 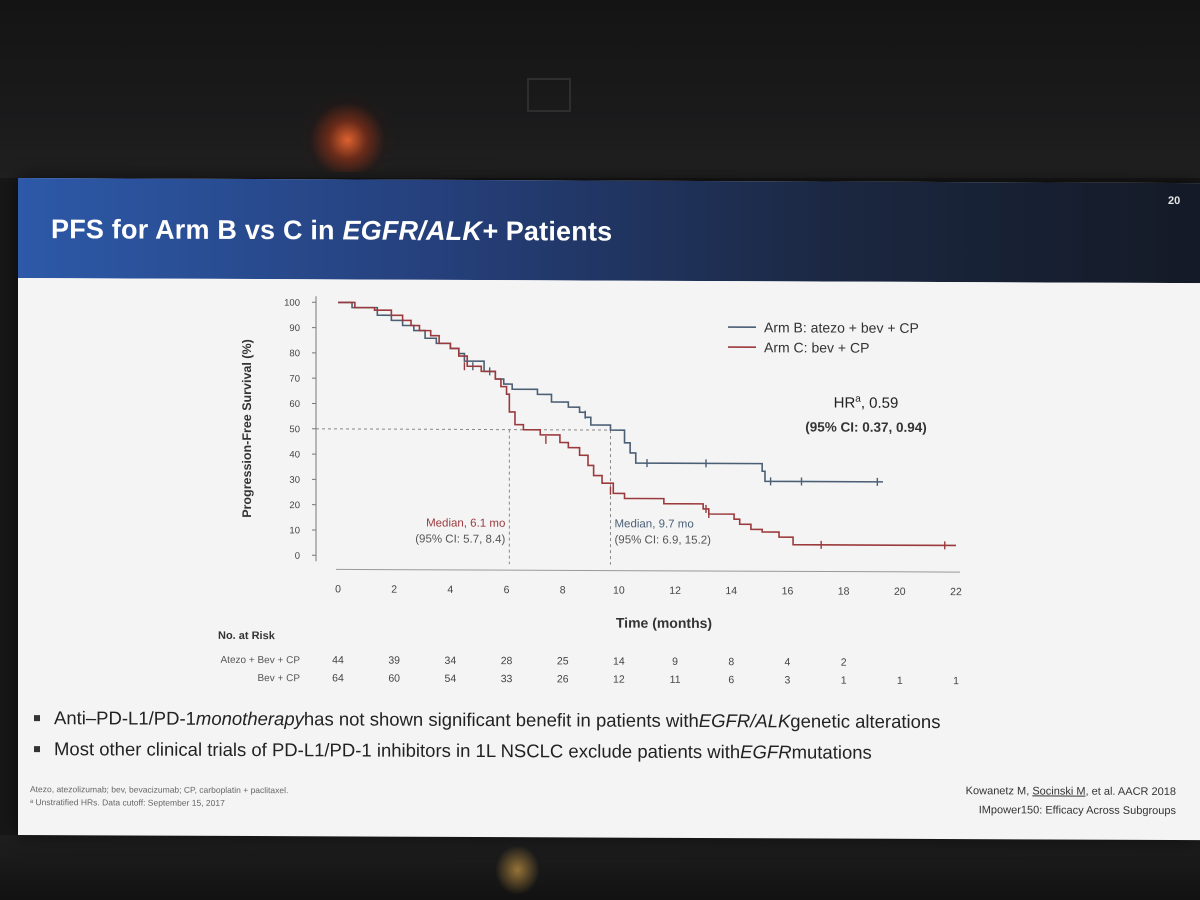 What do you see at coordinates (563, 661) in the screenshot?
I see `at-risk-value: 25` at bounding box center [563, 661].